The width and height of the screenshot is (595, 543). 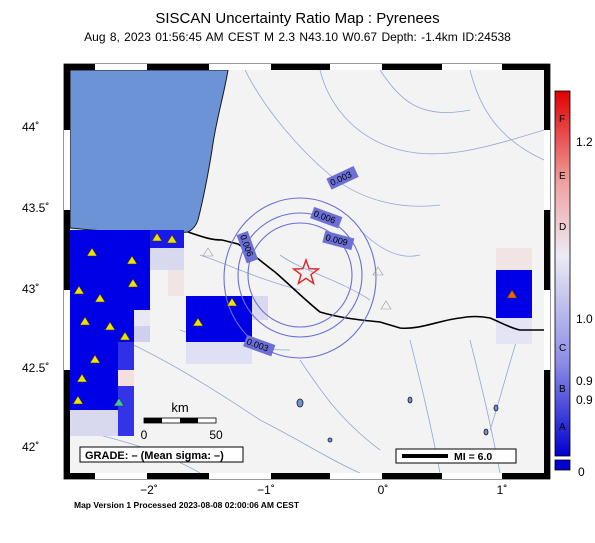 What do you see at coordinates (266, 490) in the screenshot?
I see `lon-label: −1˚` at bounding box center [266, 490].